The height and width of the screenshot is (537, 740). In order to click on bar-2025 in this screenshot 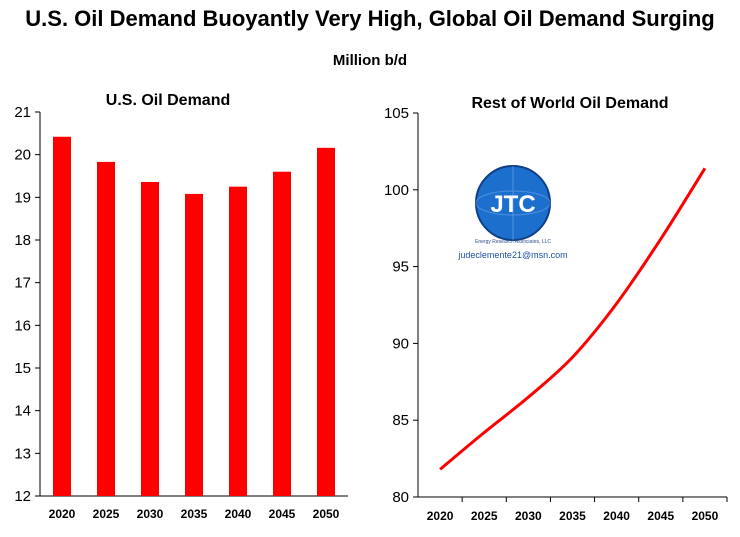, I will do `click(106, 329)`.